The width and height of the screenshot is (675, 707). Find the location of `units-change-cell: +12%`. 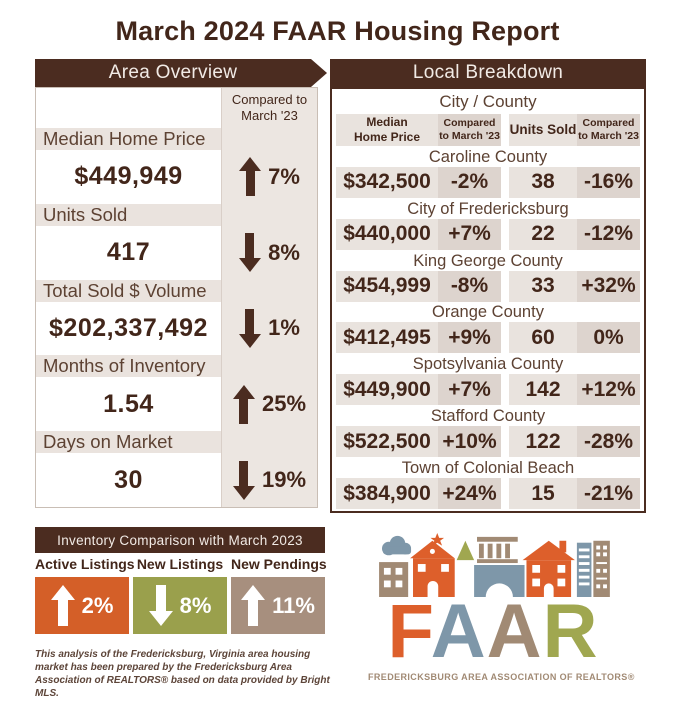

units-change-cell: +12% is located at coordinates (608, 390).